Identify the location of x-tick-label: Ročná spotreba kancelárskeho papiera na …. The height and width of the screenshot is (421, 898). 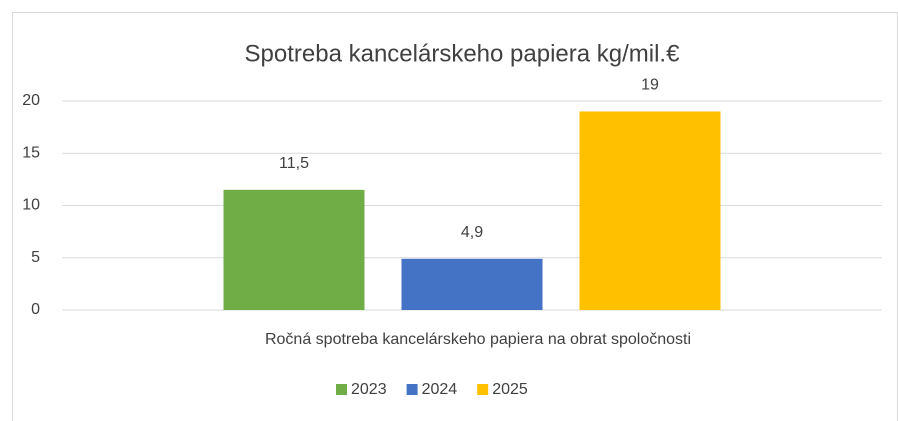
(478, 339).